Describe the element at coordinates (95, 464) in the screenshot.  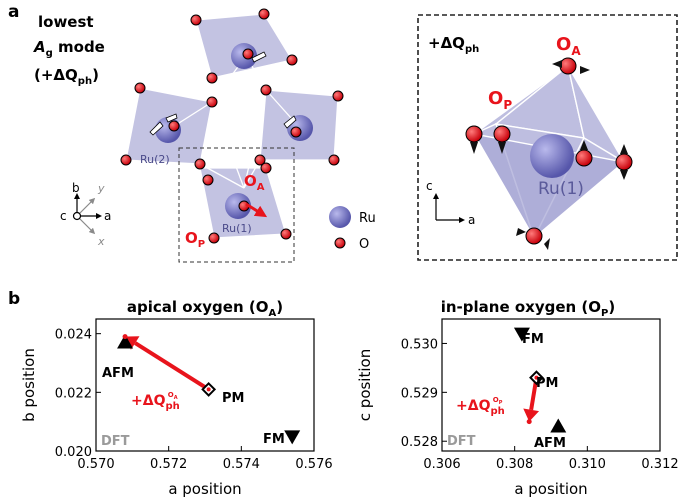
I see `x-tick-label: 0.570` at that location.